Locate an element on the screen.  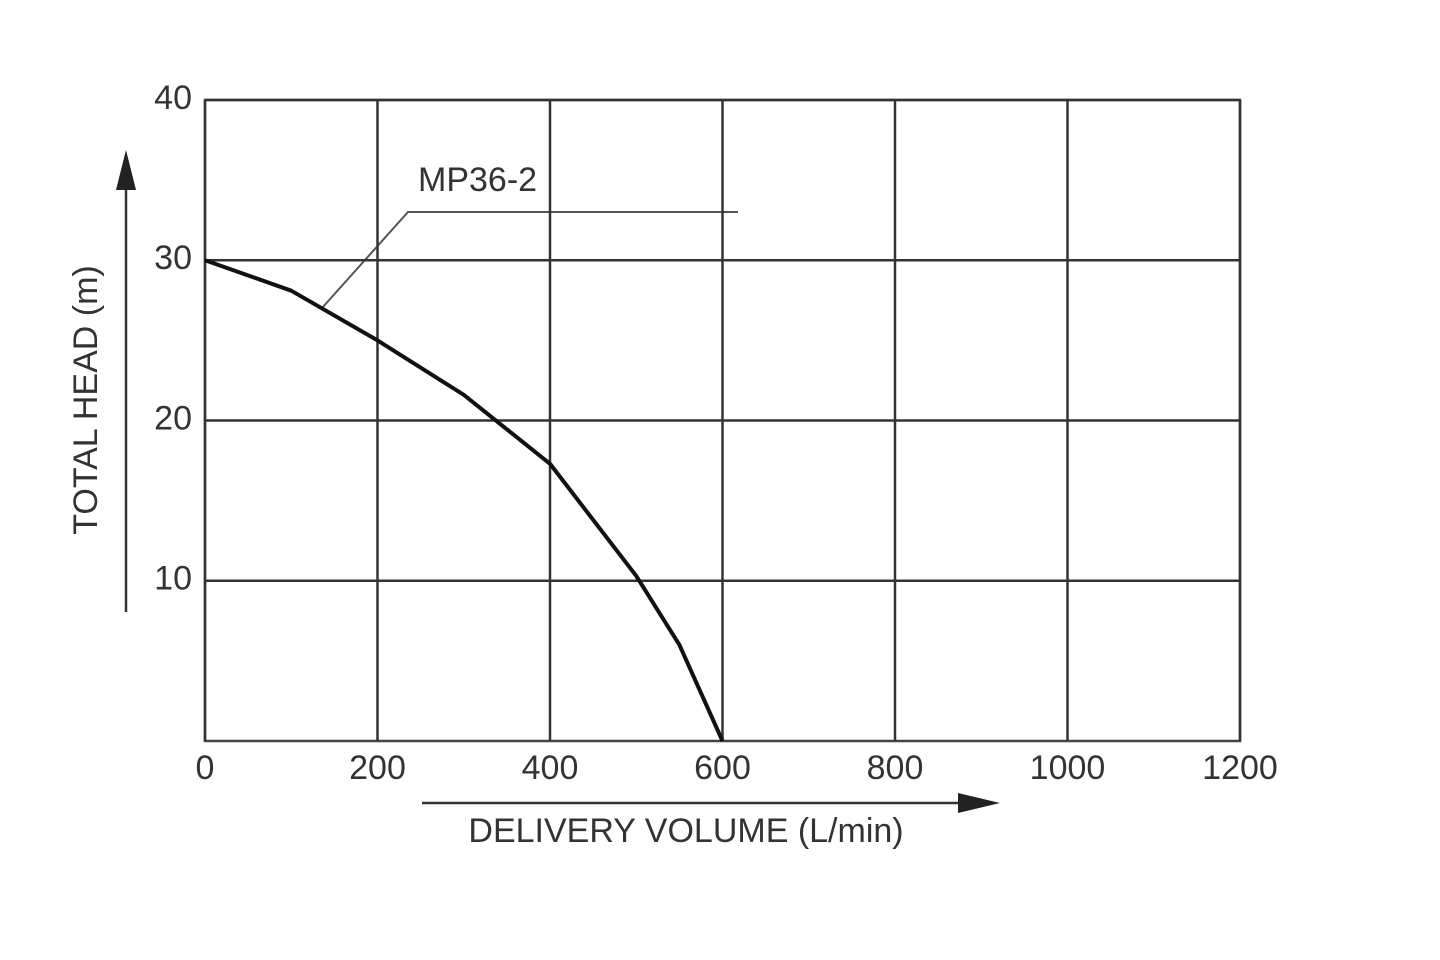
y-tick-label: 10 is located at coordinates (173, 579).